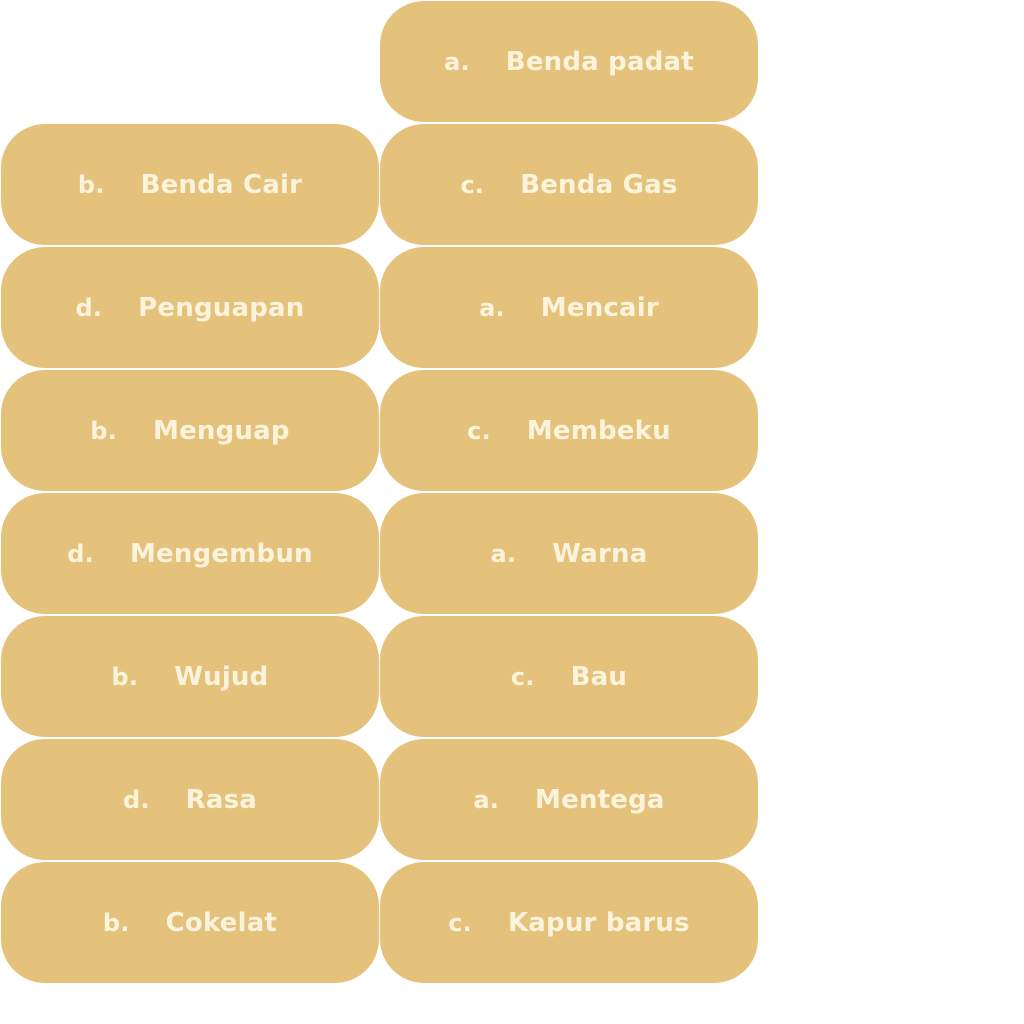 The width and height of the screenshot is (1024, 1024). I want to click on option-text: Penguapan, so click(221, 307).